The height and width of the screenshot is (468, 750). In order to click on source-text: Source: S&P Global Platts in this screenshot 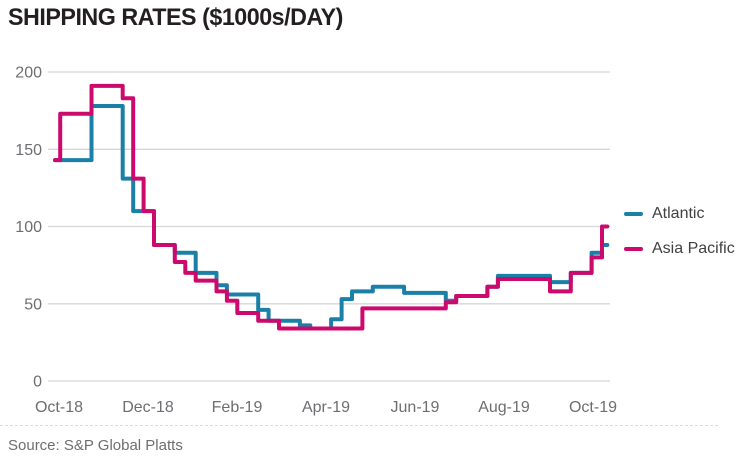, I will do `click(95, 445)`.